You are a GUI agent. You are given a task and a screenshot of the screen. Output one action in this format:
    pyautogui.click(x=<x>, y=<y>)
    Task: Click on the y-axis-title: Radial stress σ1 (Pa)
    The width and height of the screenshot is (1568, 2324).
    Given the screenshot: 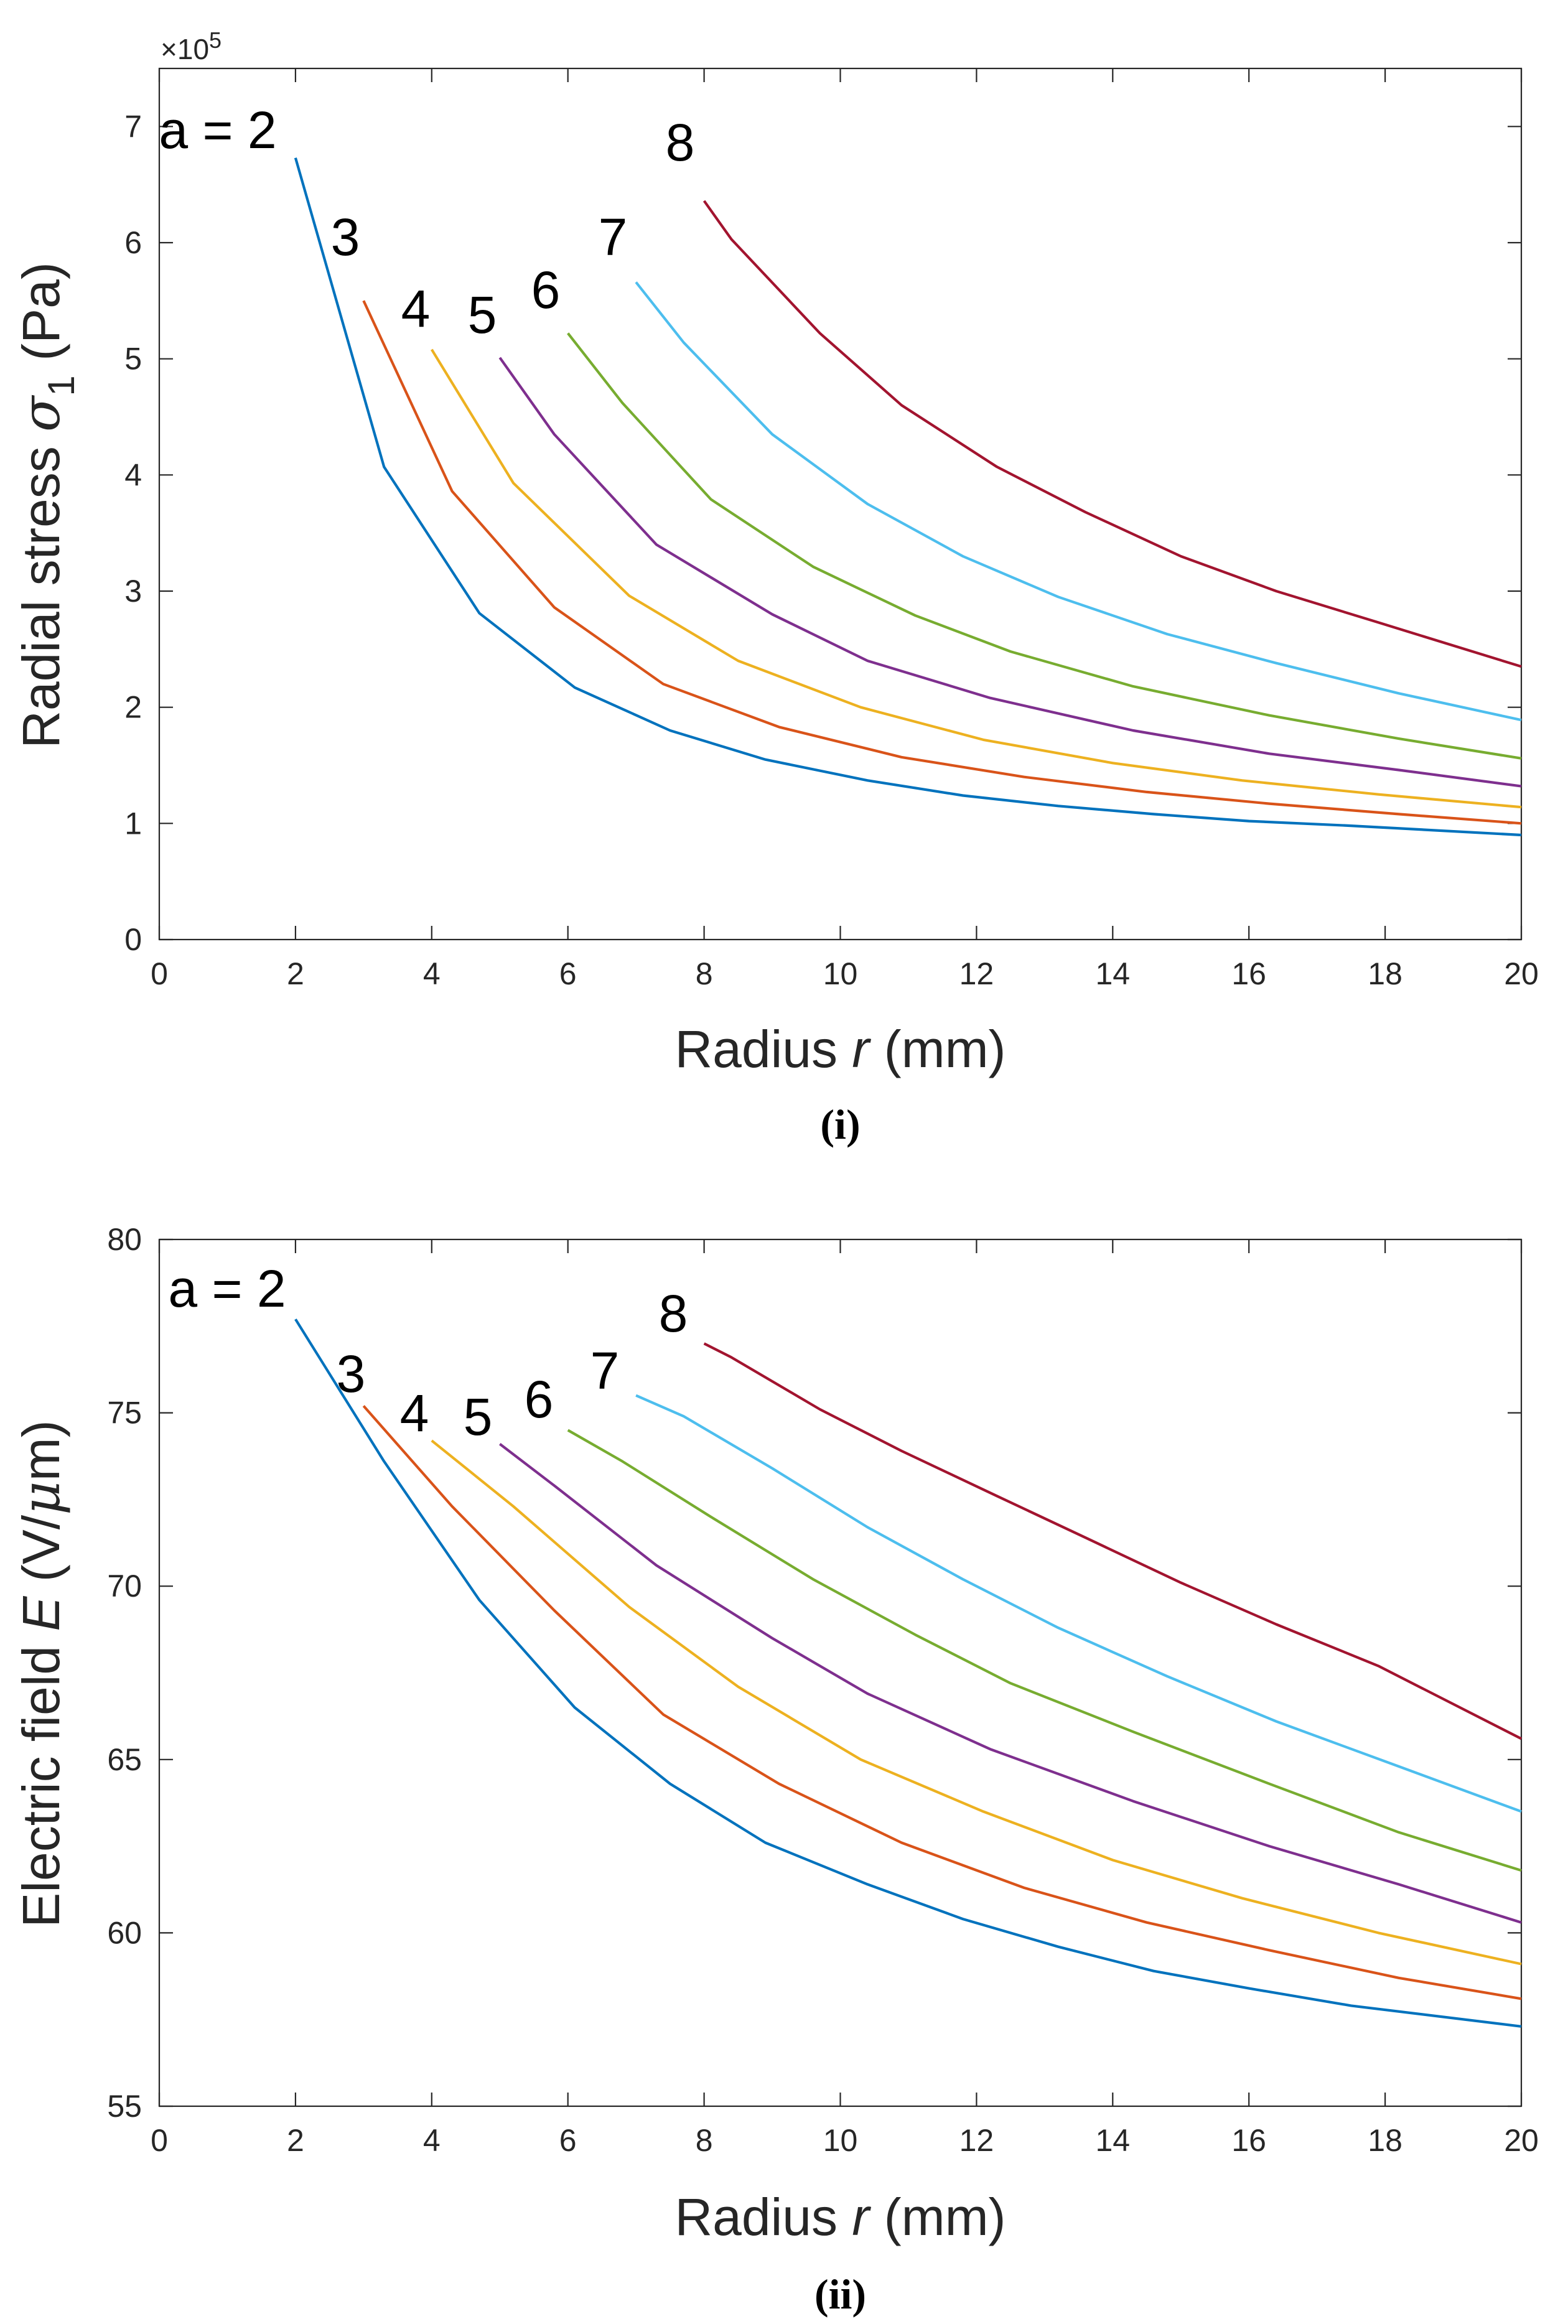 What is the action you would take?
    pyautogui.click(x=46, y=506)
    